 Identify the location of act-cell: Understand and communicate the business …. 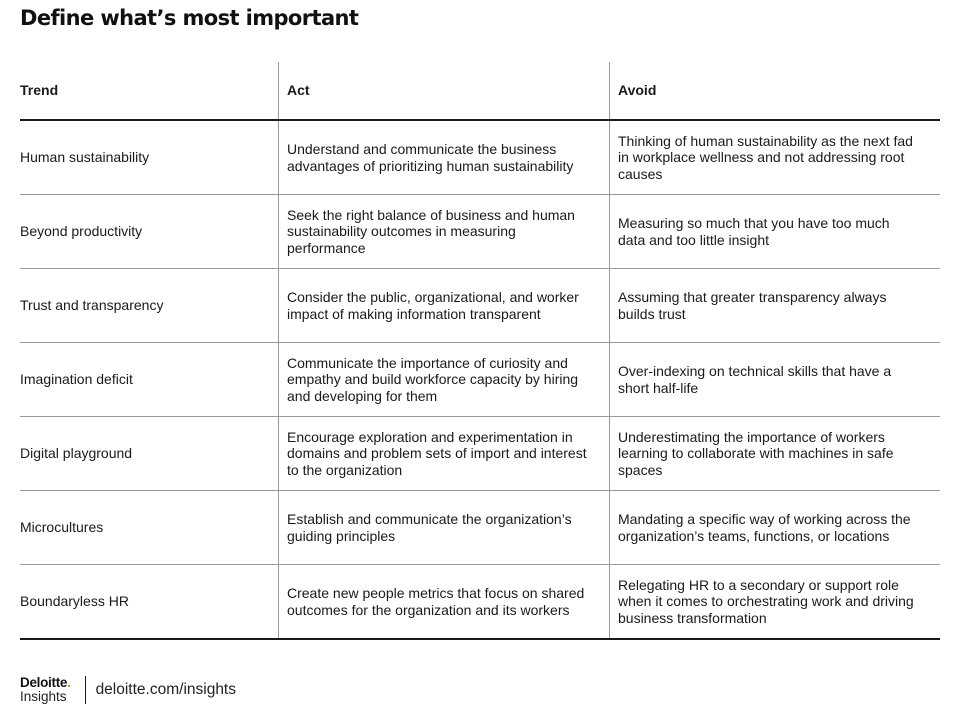
(443, 157).